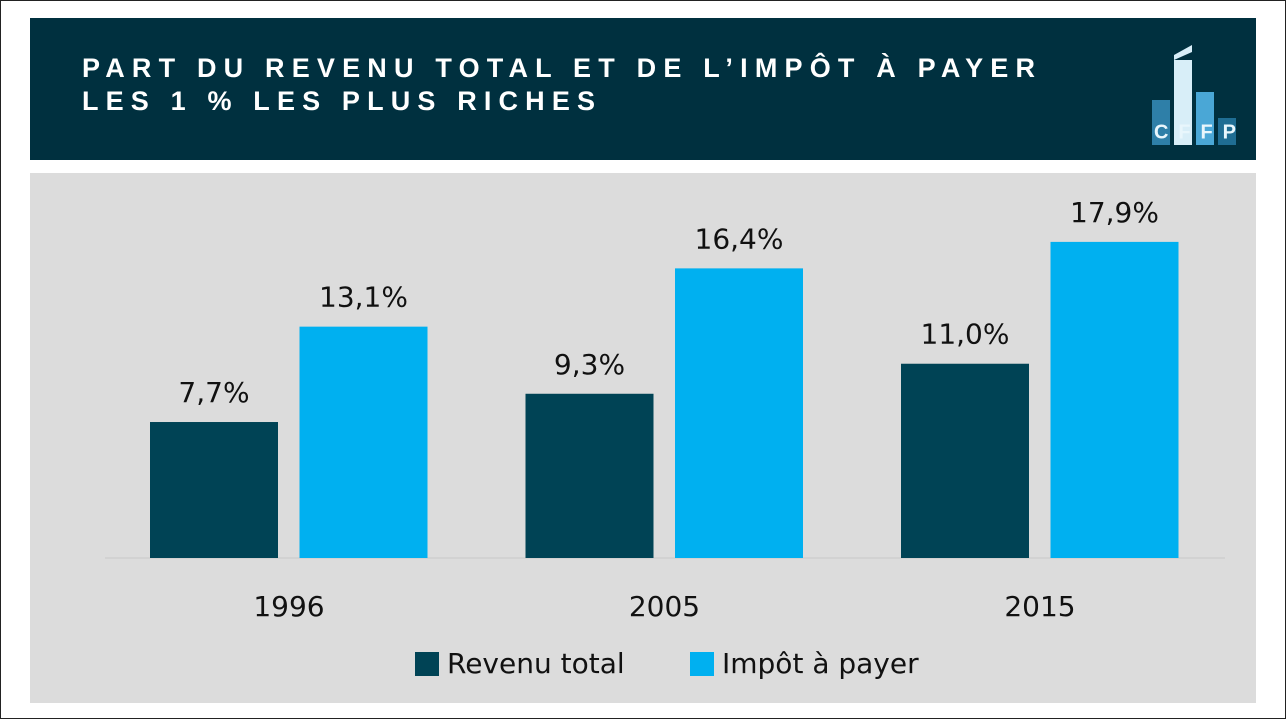 The image size is (1286, 719). Describe the element at coordinates (213, 392) in the screenshot. I see `value-label: 7,7%` at that location.